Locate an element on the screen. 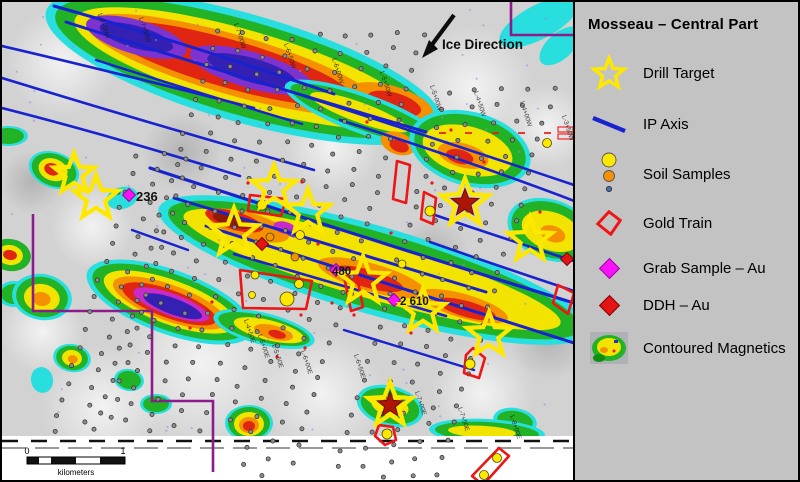 This screenshot has width=800, height=482. gold-train-outline is located at coordinates (490, 463).